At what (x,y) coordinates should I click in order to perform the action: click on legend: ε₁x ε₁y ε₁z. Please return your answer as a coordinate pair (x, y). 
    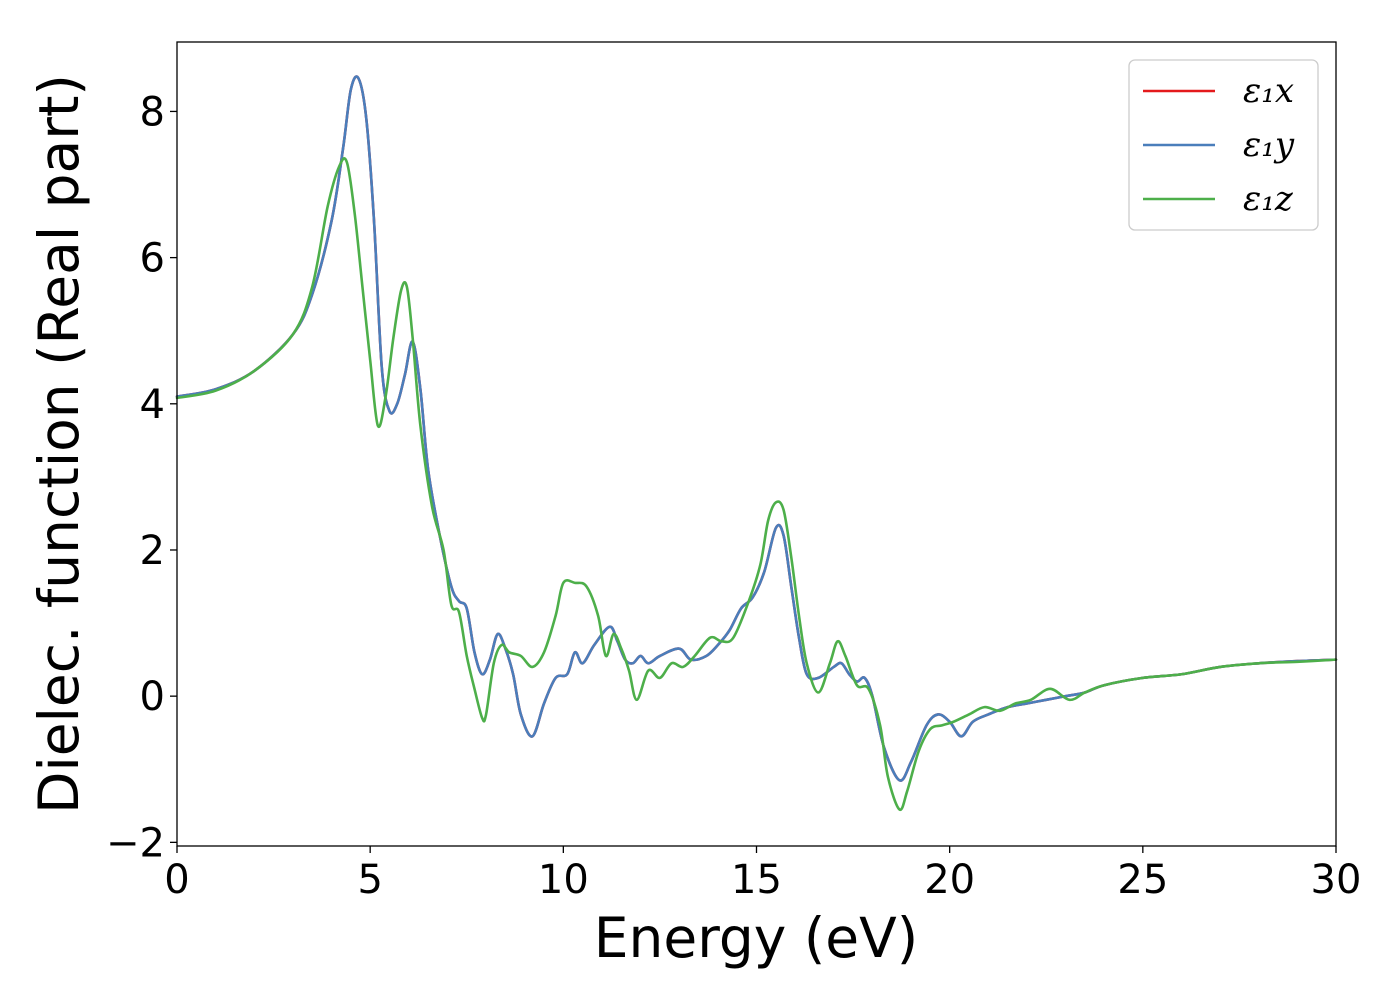
    Looking at the image, I should click on (1223, 145).